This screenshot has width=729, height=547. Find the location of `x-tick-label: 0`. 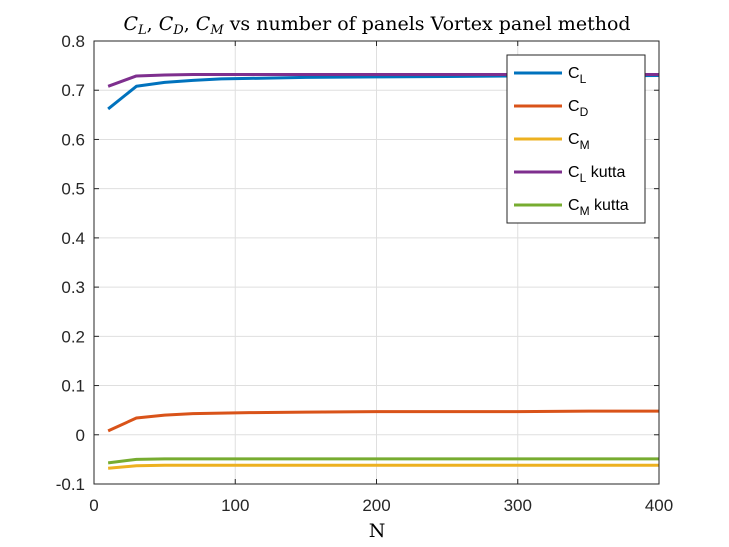

x-tick-label: 0 is located at coordinates (93, 505).